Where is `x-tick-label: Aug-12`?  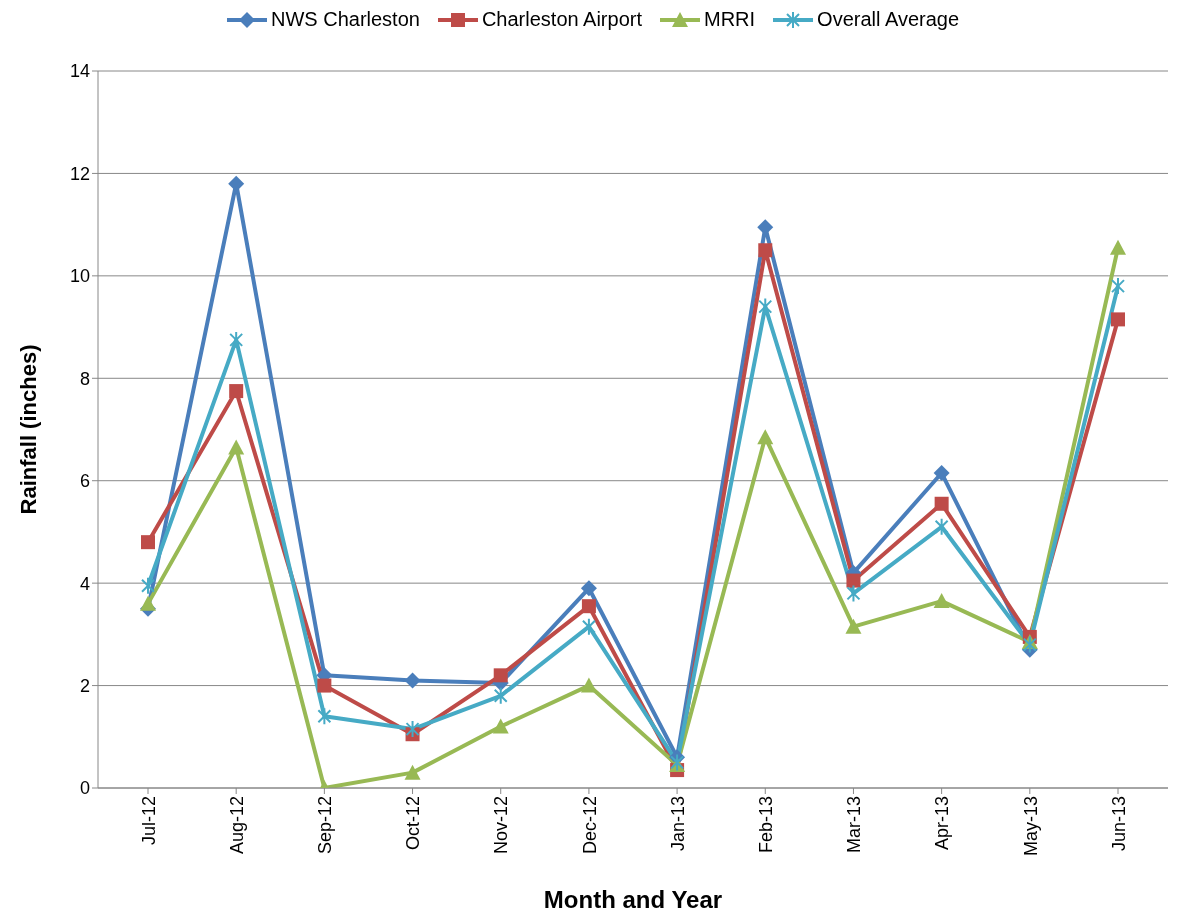
x-tick-label: Aug-12 is located at coordinates (236, 825).